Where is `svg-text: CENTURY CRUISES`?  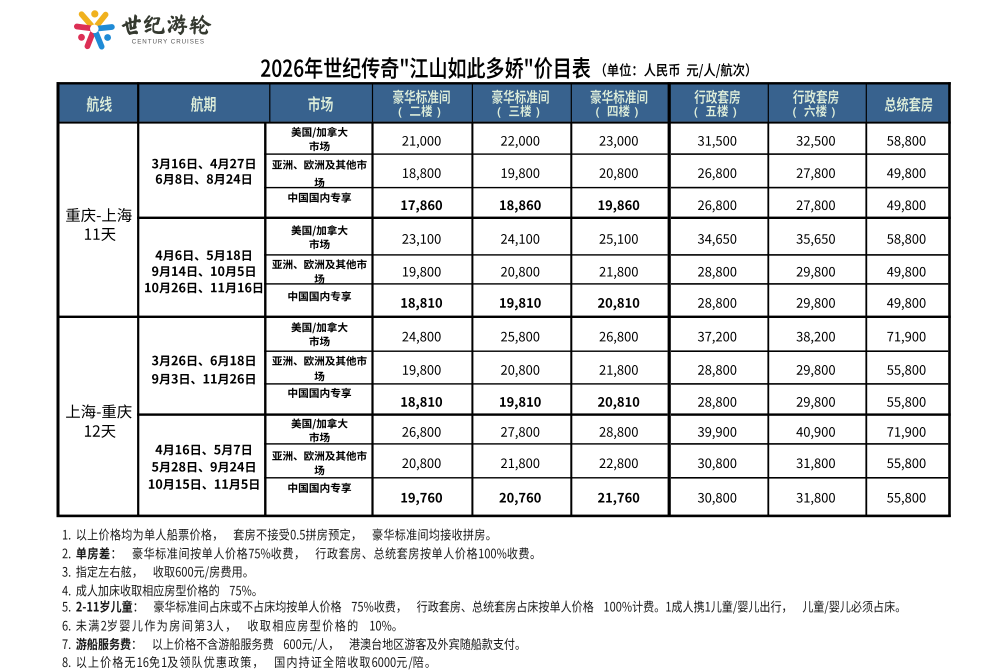
svg-text: CENTURY CRUISES is located at coordinates (168, 41).